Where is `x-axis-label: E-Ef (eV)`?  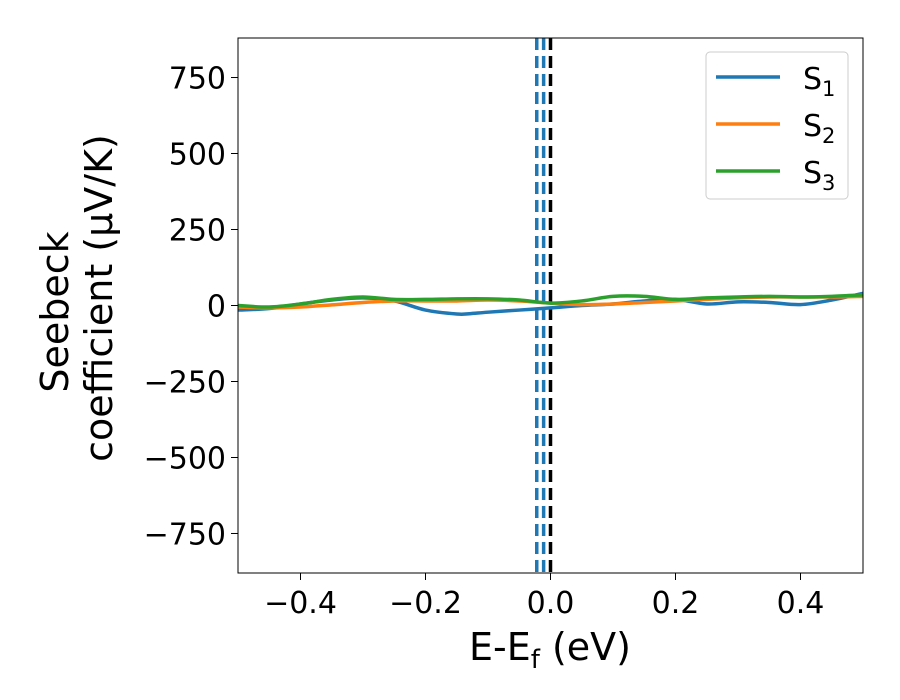 x-axis-label: E-Ef (eV) is located at coordinates (550, 650).